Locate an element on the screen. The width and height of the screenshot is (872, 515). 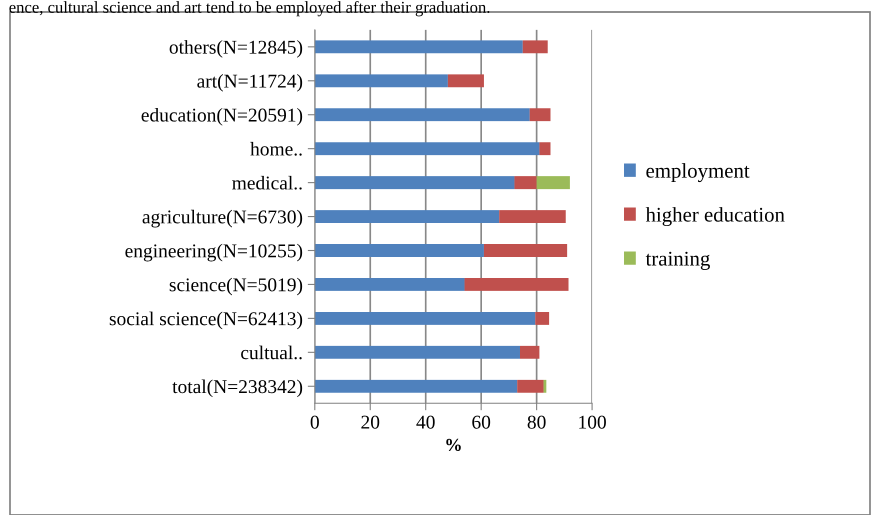
y-tick-label: engineering(N=10255) is located at coordinates (213, 253).